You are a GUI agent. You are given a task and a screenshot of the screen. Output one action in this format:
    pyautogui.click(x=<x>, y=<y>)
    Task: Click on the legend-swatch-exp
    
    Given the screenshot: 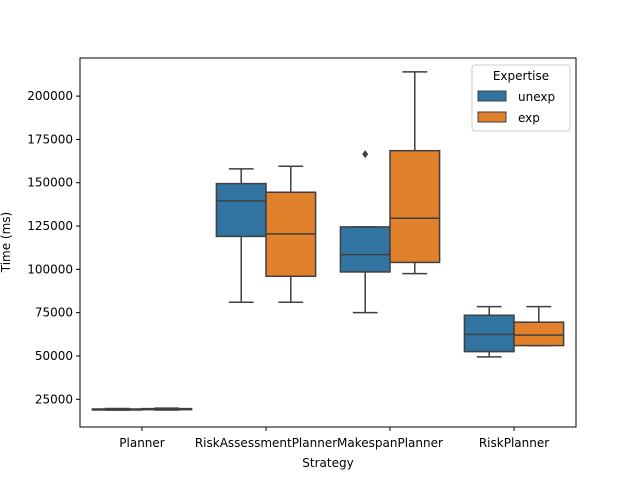 What is the action you would take?
    pyautogui.click(x=492, y=117)
    